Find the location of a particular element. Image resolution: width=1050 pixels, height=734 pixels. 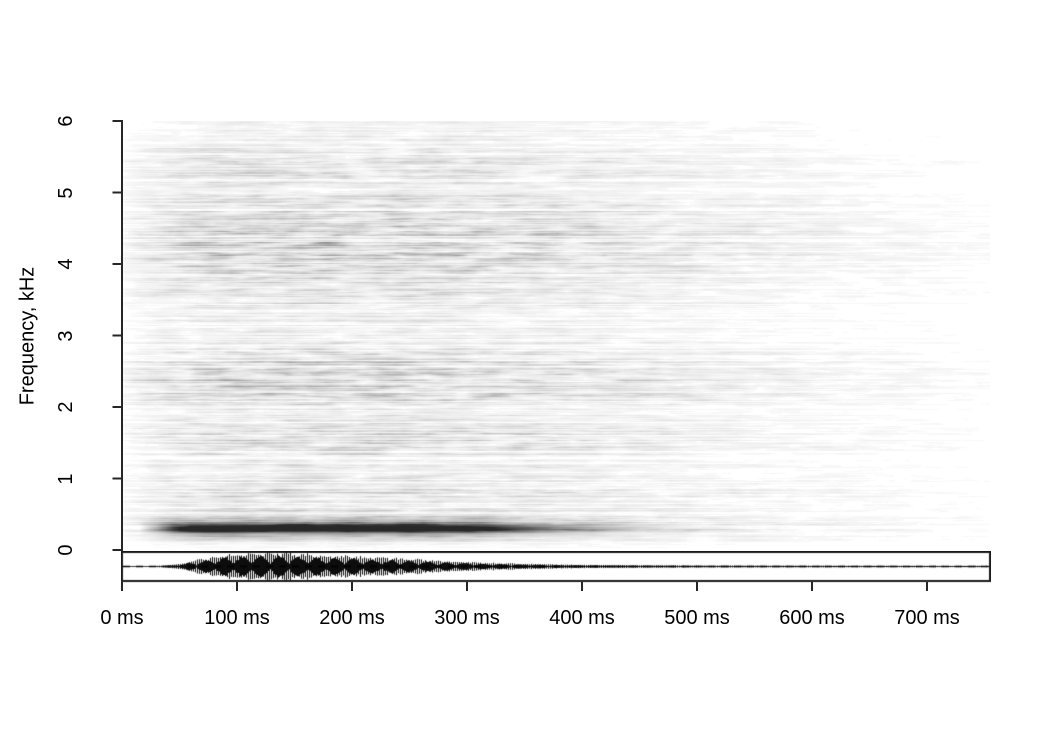

x-tick-label: 200 ms is located at coordinates (352, 618).